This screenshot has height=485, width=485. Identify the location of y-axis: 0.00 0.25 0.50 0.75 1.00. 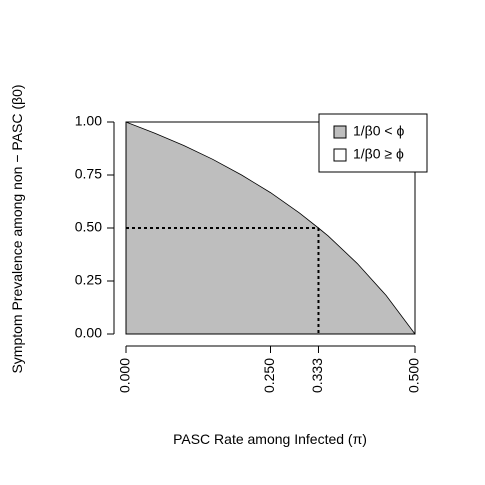
(95, 227).